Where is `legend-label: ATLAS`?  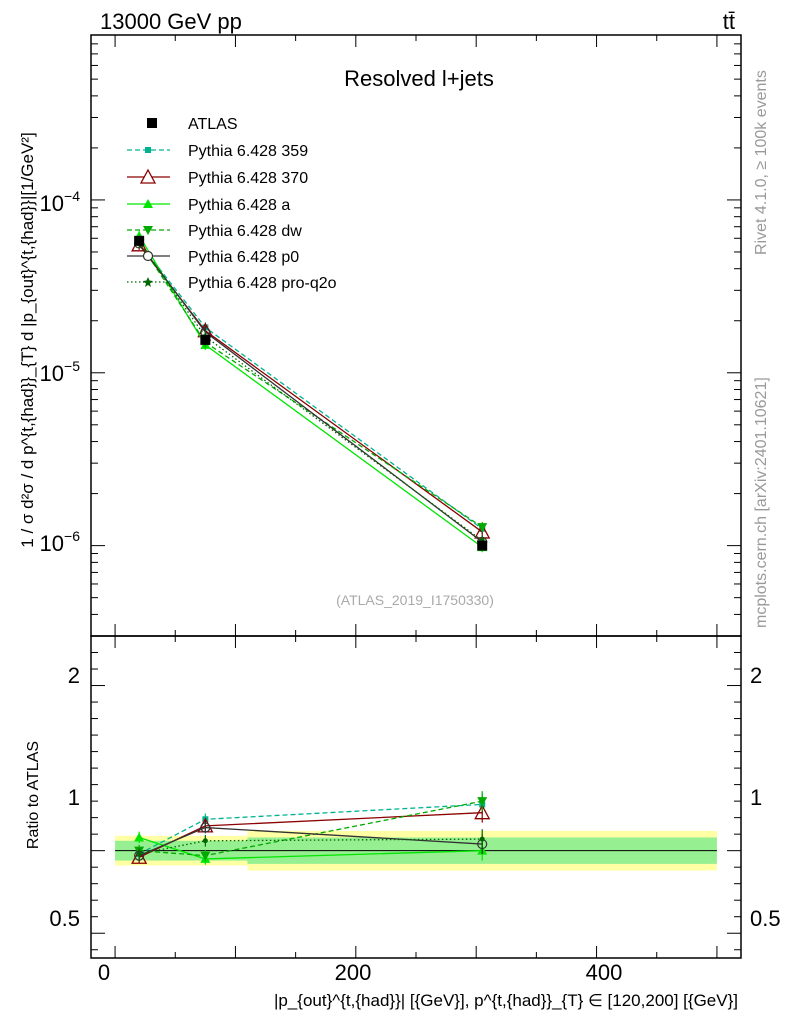 legend-label: ATLAS is located at coordinates (213, 124).